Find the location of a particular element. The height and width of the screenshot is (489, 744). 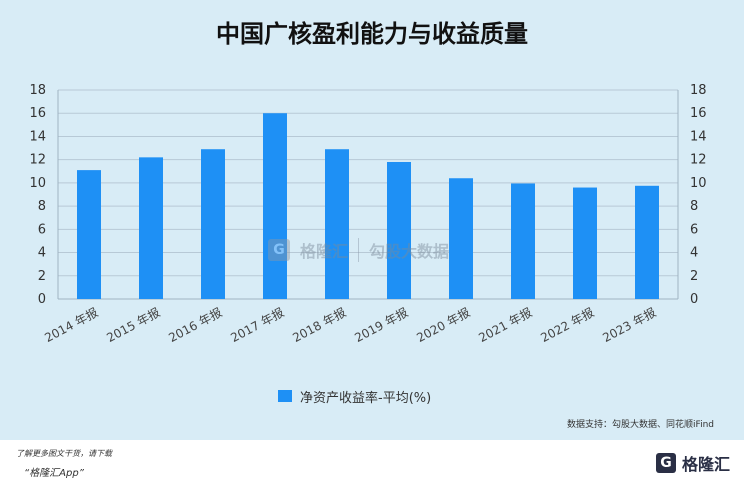

footer: 了解更多图文干货，请下载 “格隆汇App” G 格隆汇 is located at coordinates (372, 464).